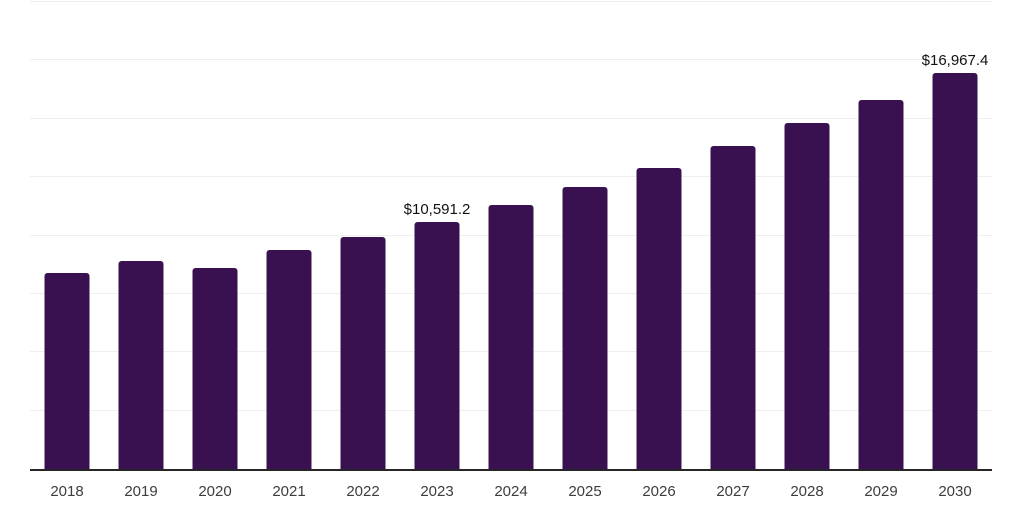 This screenshot has width=1024, height=512. I want to click on bar-2022, so click(363, 352).